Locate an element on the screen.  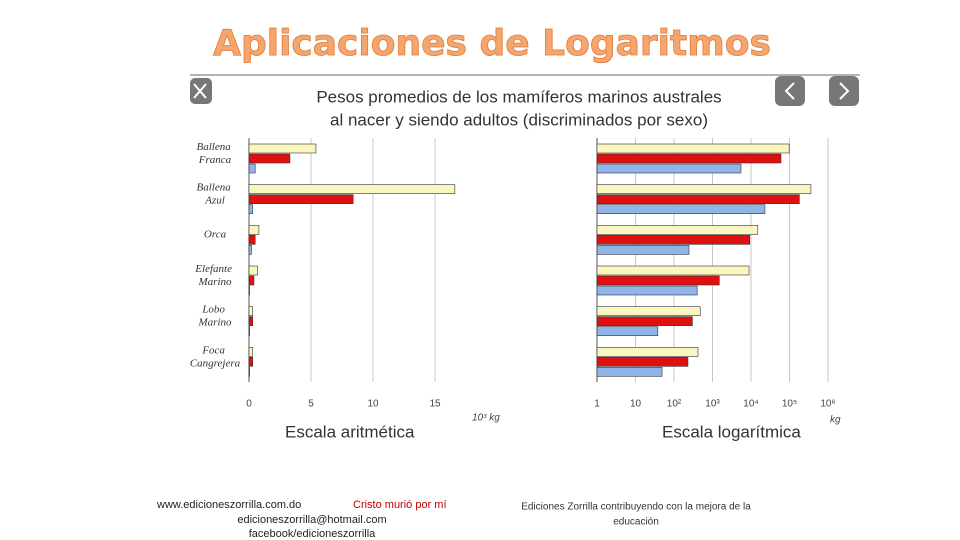
x-tick-label: 10³ is located at coordinates (712, 404).